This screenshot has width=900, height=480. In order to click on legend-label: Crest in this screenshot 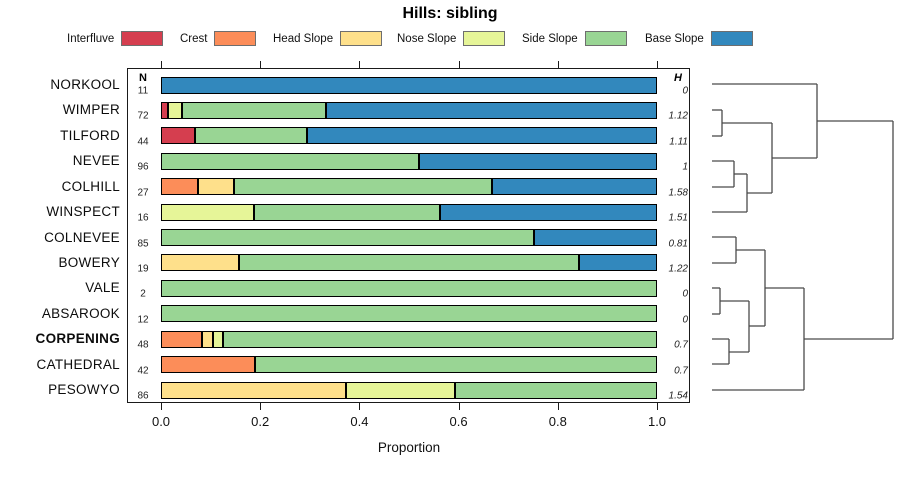, I will do `click(194, 38)`.